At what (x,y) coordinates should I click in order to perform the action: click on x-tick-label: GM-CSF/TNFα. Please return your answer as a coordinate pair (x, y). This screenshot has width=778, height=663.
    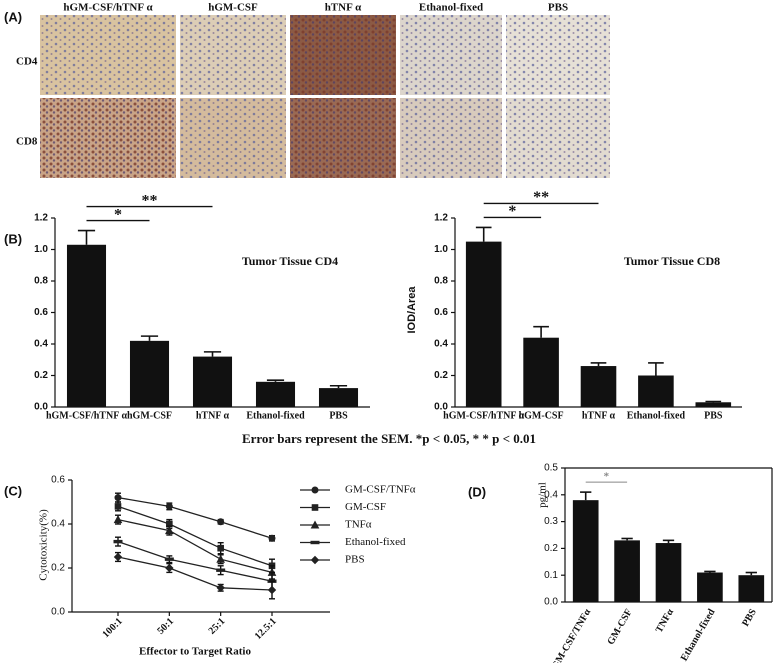
    Looking at the image, I should click on (572, 635).